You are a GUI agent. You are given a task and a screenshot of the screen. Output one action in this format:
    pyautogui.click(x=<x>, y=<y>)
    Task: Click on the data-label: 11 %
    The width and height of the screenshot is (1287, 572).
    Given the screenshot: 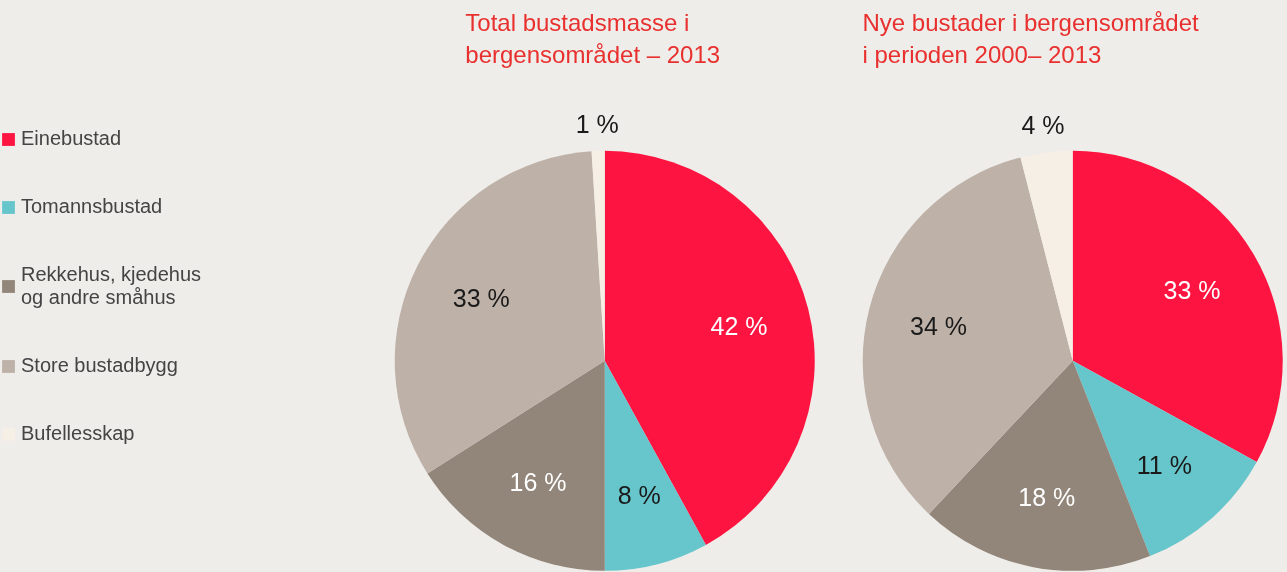 What is the action you would take?
    pyautogui.click(x=1164, y=464)
    